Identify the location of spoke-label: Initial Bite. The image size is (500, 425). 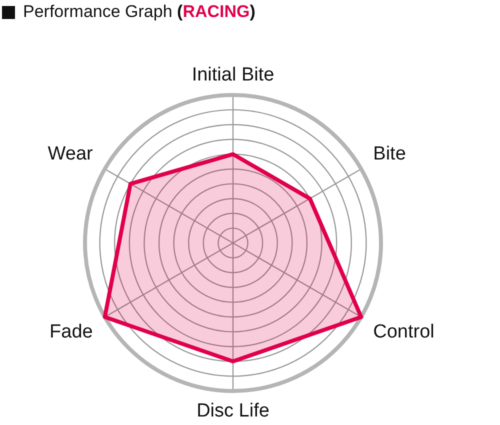
(233, 75).